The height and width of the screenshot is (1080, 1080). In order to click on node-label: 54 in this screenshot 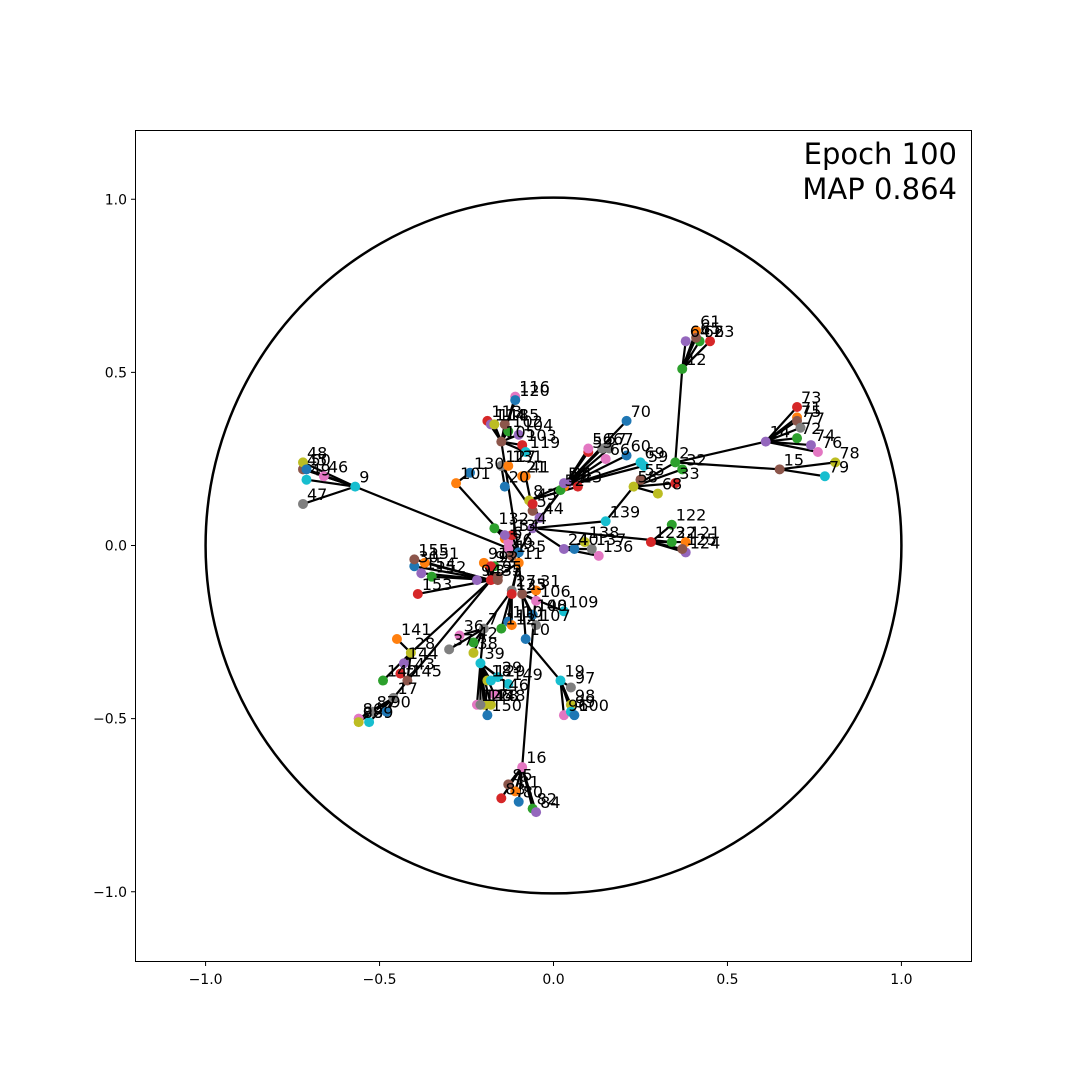, I will do `click(578, 473)`.